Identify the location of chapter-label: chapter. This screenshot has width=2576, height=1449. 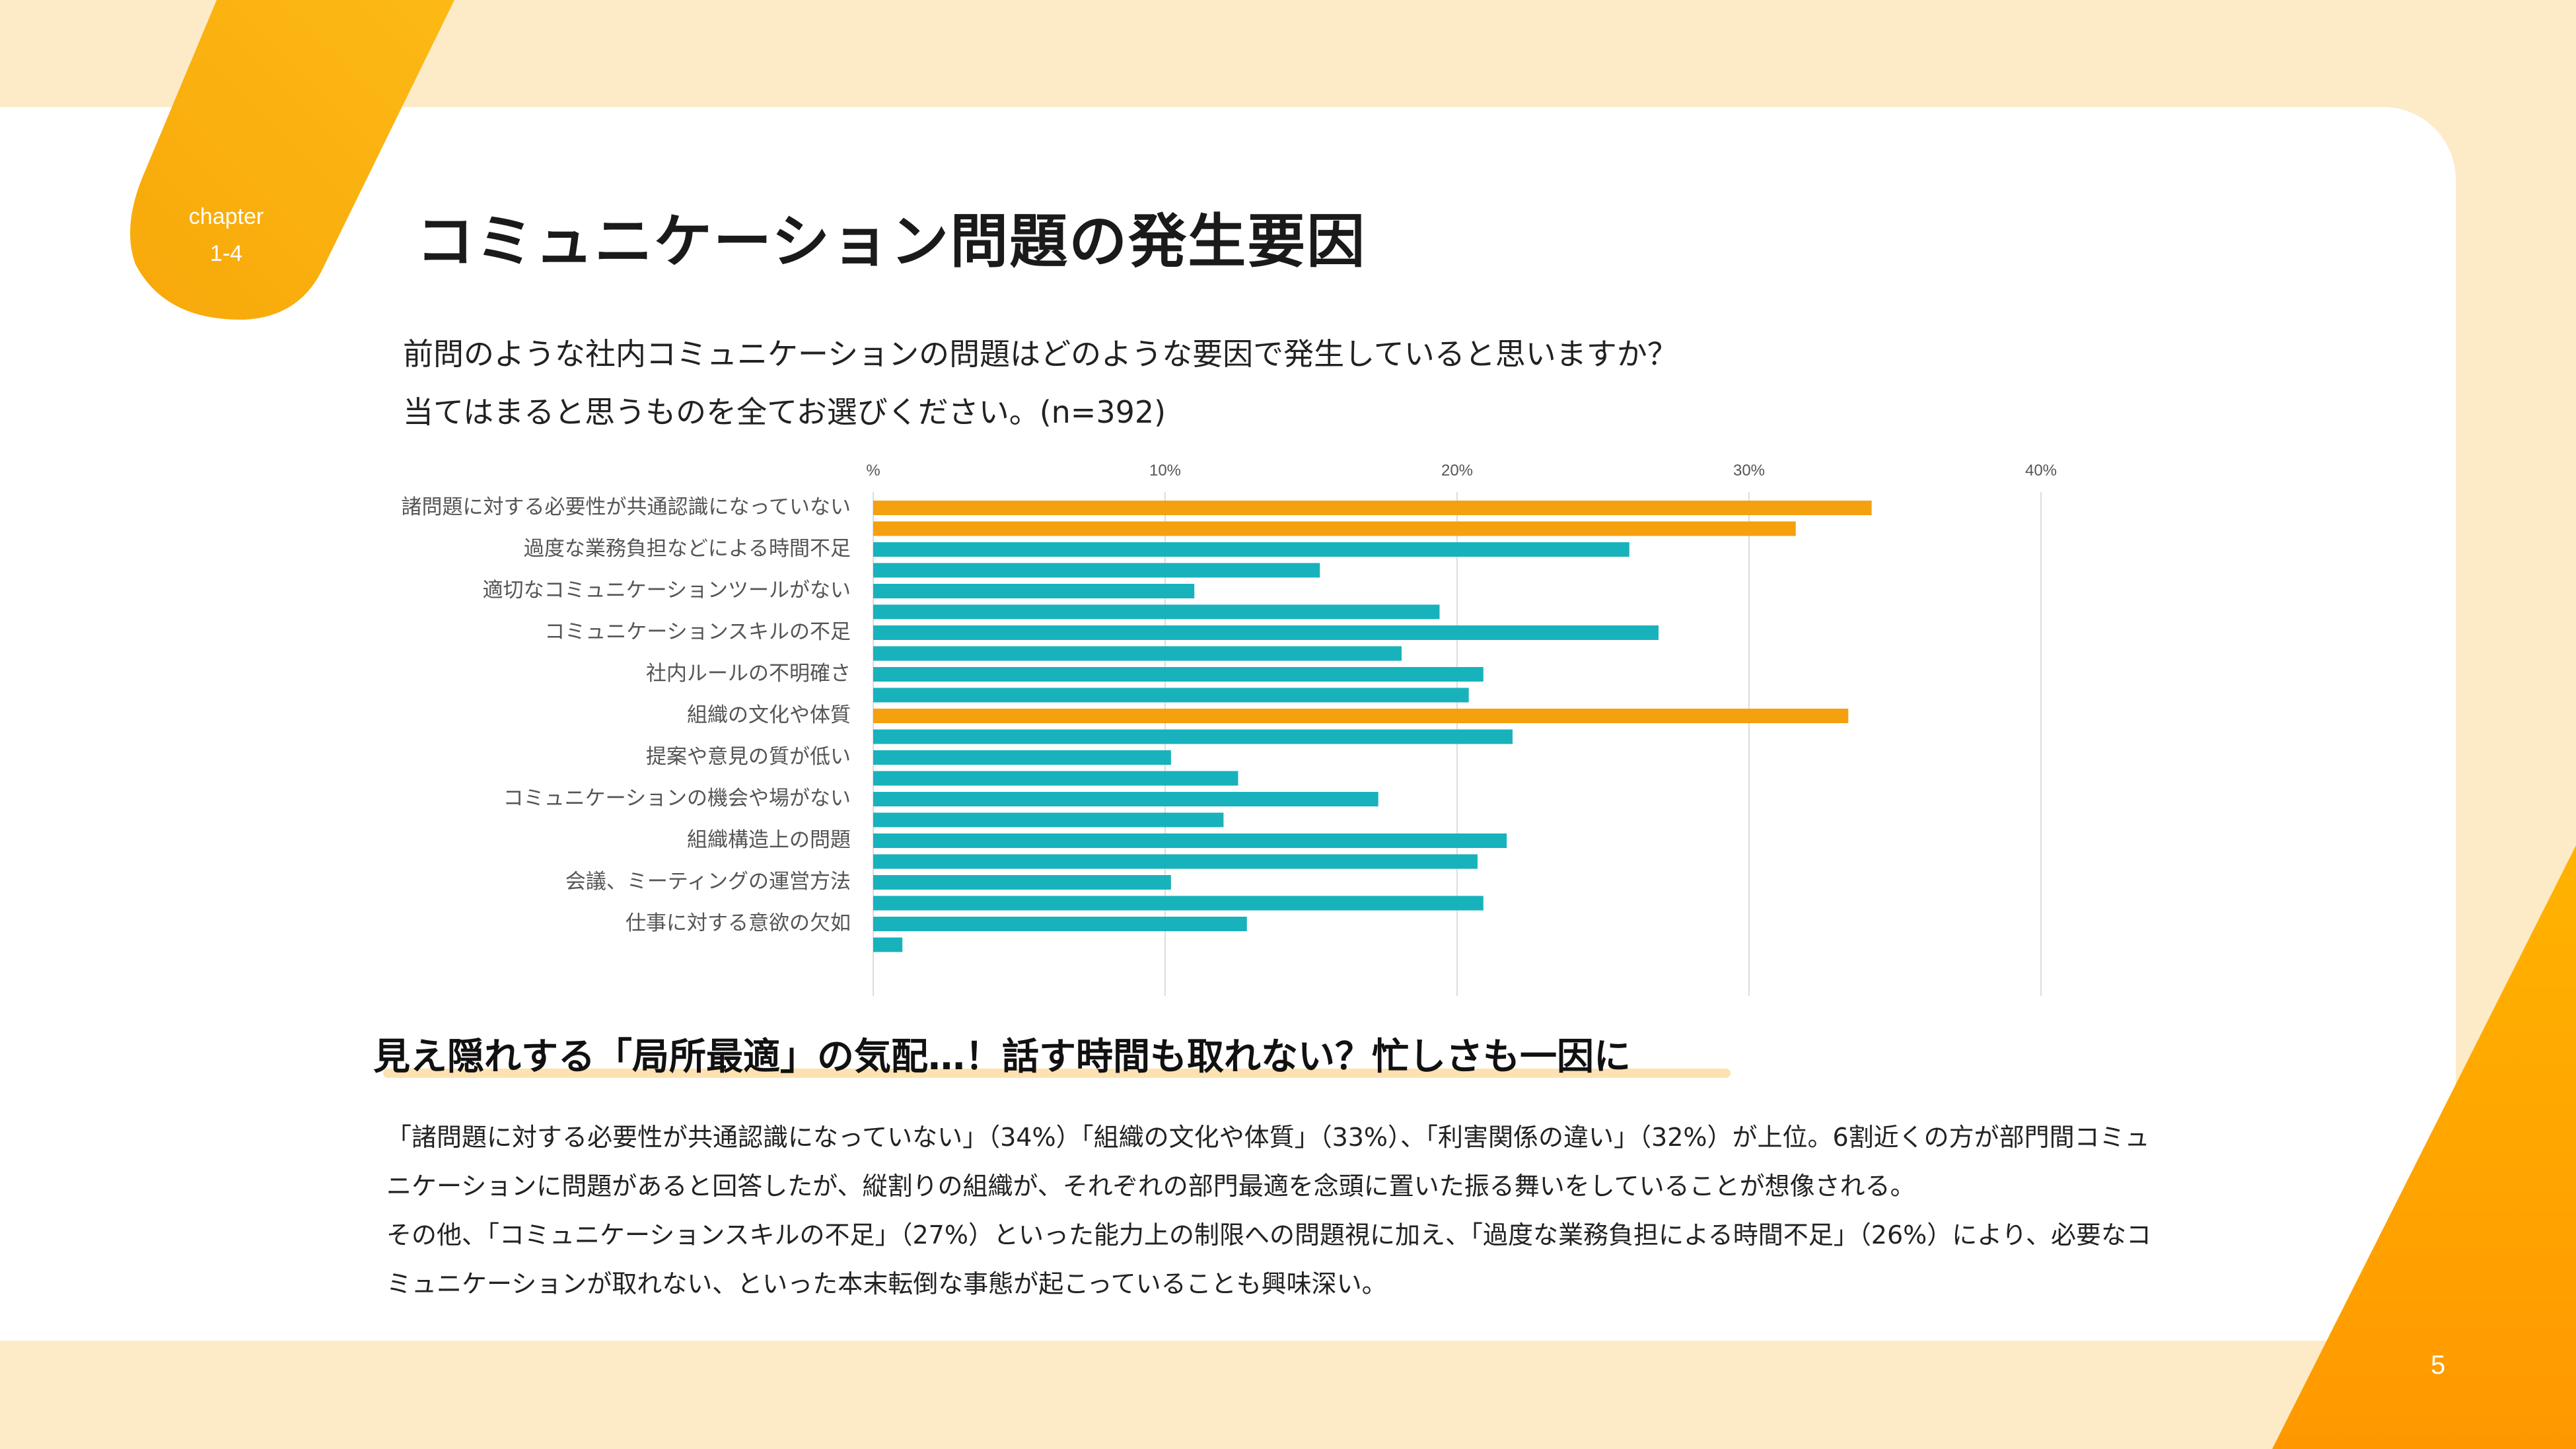
(226, 217).